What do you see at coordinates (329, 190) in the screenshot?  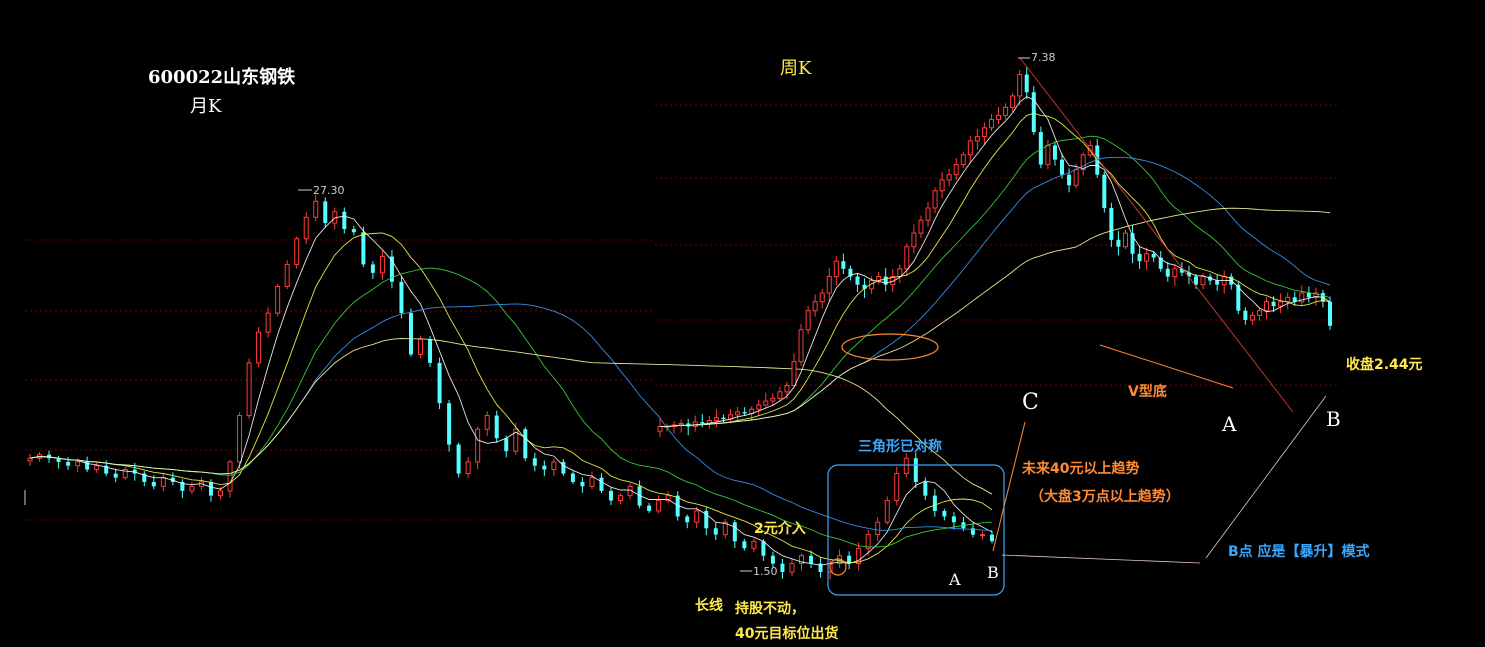 I see `monthly-high-label: 27.30` at bounding box center [329, 190].